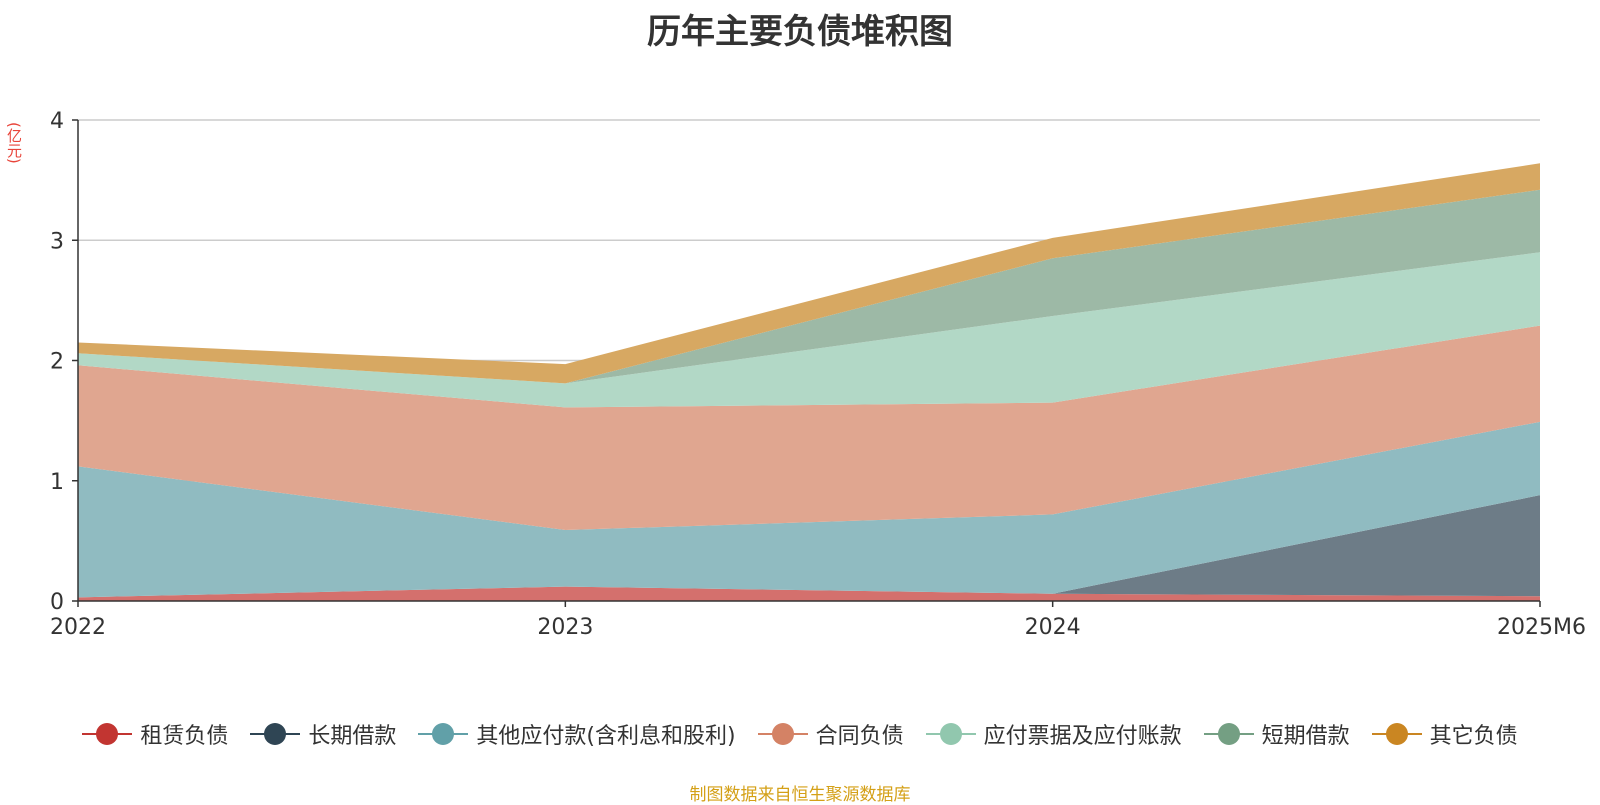  I want to click on legend-item-3: 合同负债, so click(830, 734).